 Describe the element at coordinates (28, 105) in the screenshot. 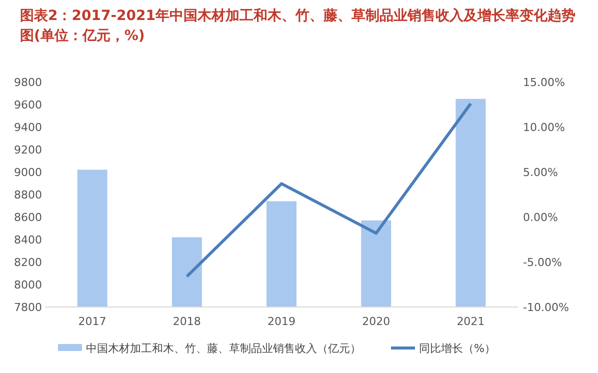

I see `y-tick-label: 9600` at that location.